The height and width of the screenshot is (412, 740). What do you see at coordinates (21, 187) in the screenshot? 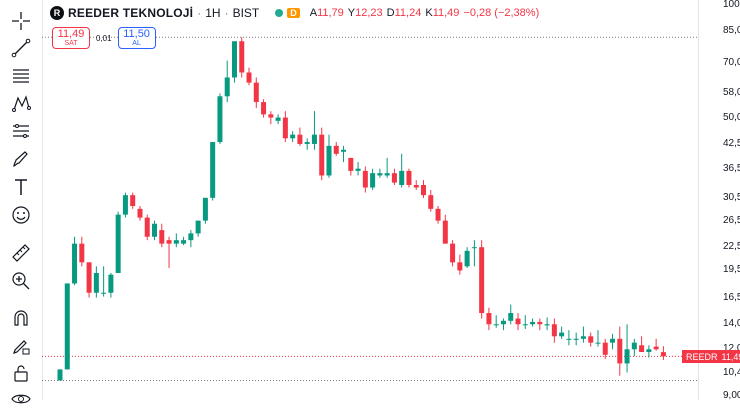
I see `text-icon` at bounding box center [21, 187].